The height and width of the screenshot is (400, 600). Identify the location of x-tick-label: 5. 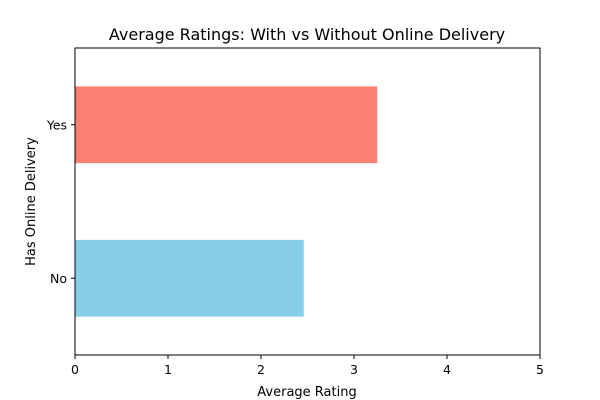
(540, 369).